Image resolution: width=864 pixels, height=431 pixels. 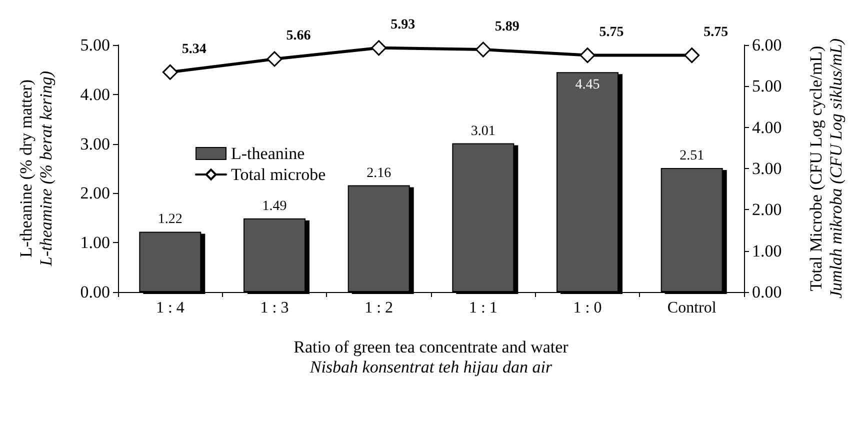 What do you see at coordinates (36, 168) in the screenshot?
I see `y-axis-title: L-theanine (% dry matter) L-theamine (% berat kering)` at bounding box center [36, 168].